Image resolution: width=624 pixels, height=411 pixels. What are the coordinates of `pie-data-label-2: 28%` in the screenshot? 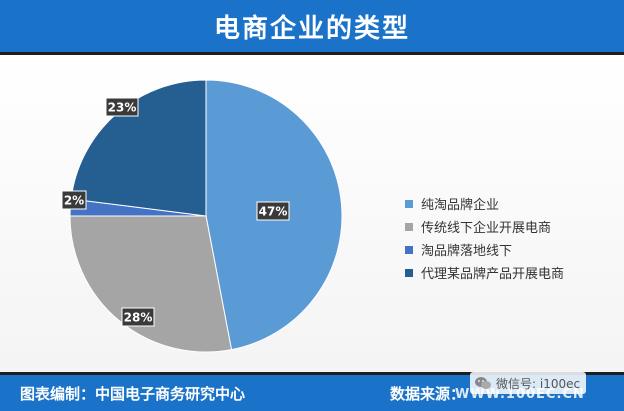 It's located at (138, 317).